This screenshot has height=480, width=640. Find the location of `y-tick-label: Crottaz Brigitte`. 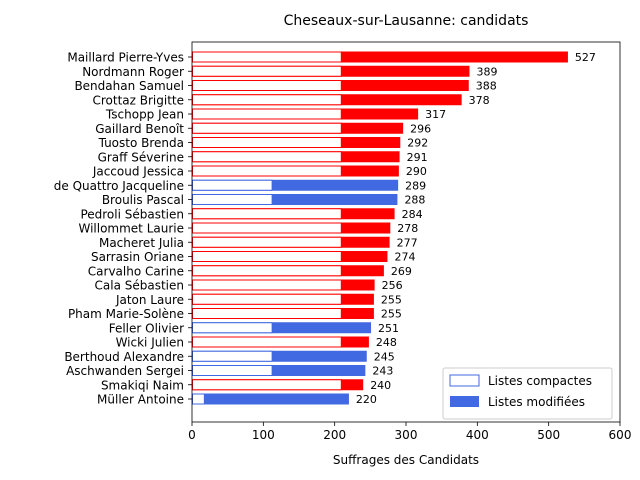

y-tick-label: Crottaz Brigitte is located at coordinates (138, 100).